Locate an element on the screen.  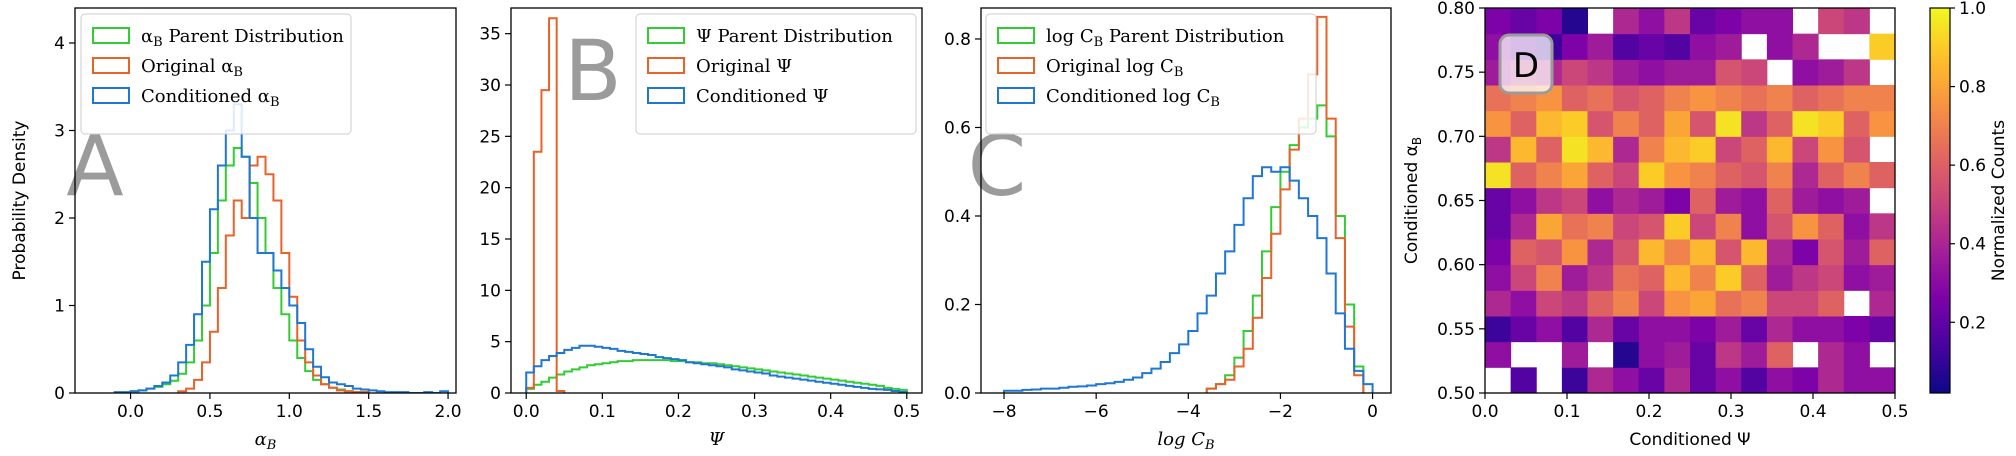
x-tick-label: −6 is located at coordinates (1096, 412).